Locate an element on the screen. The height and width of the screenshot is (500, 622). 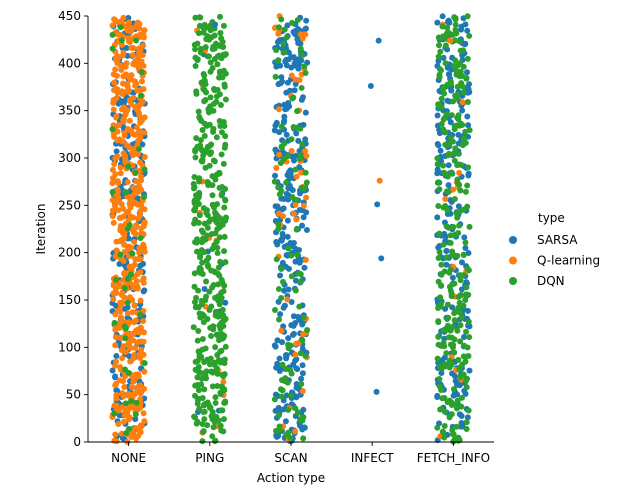
x-tick-label: FETCH_INFO is located at coordinates (453, 458).